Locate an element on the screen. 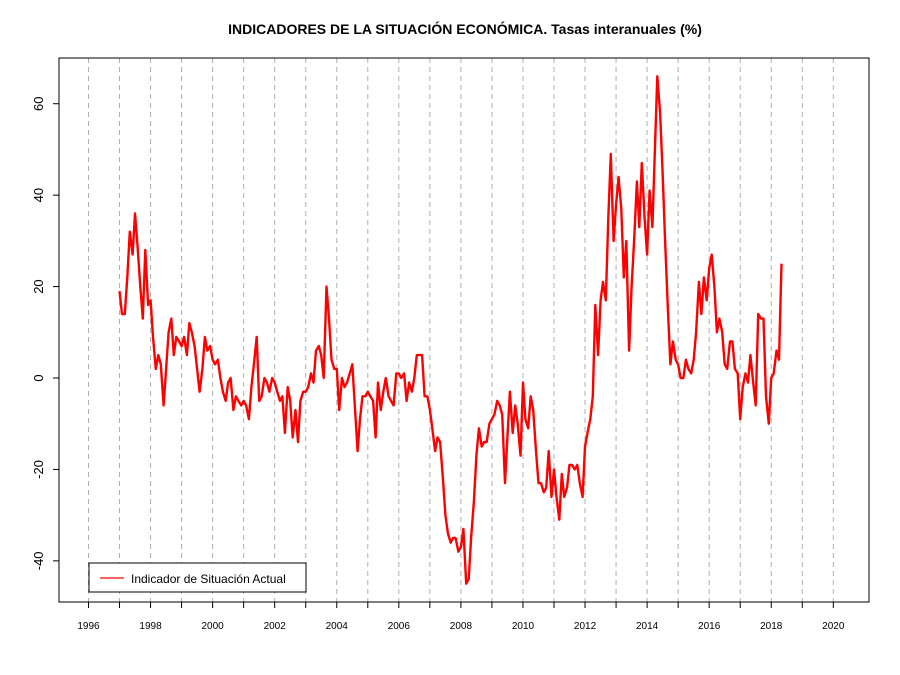 The image size is (900, 675). y-tick-label: 20 is located at coordinates (38, 286).